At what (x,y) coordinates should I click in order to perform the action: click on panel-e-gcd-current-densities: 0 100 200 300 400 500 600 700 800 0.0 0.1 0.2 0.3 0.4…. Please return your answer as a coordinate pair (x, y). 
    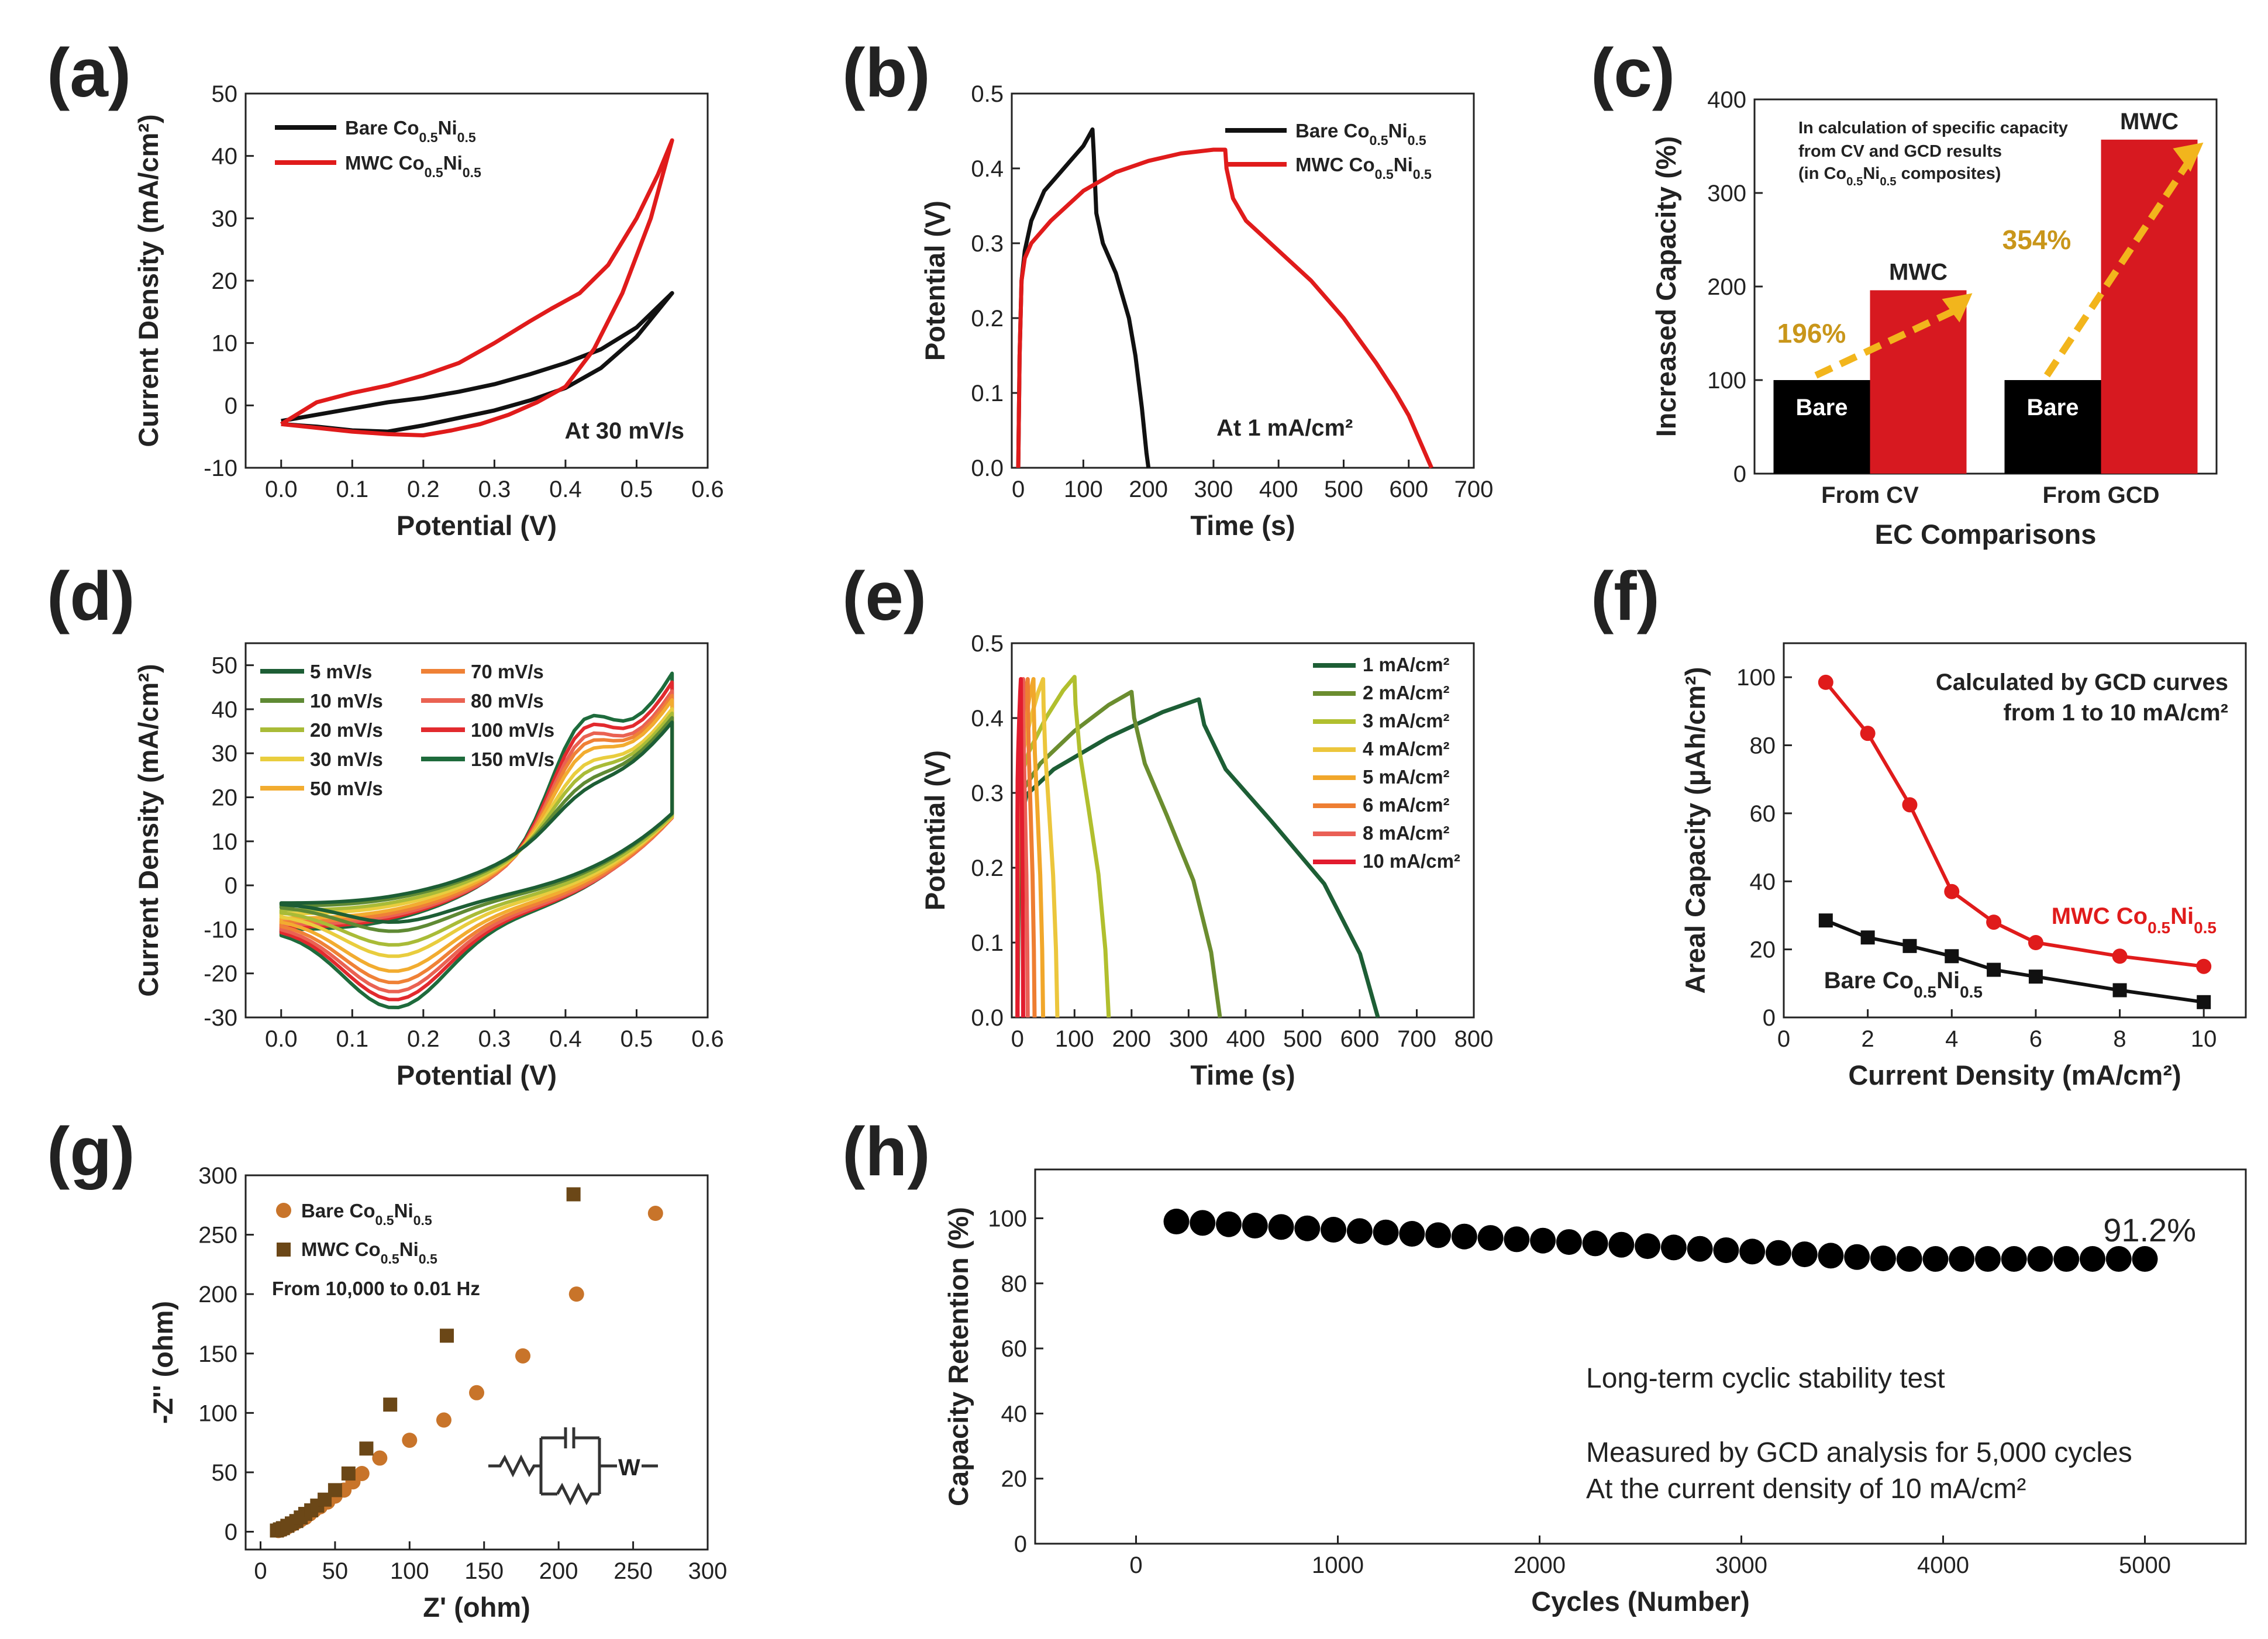
    Looking at the image, I should click on (1206, 861).